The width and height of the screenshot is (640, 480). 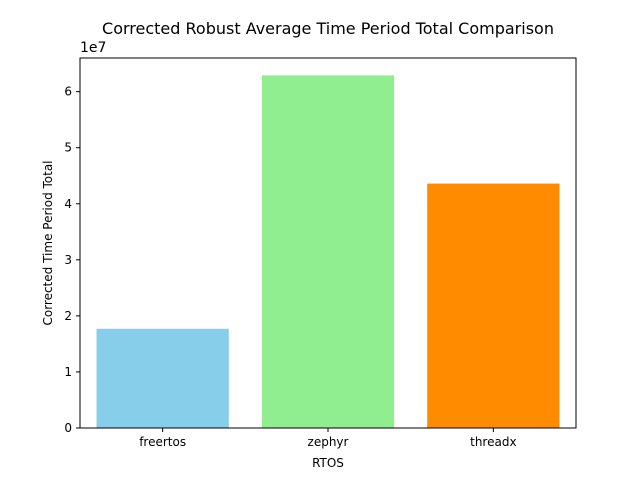 I want to click on x-axis-label: RTOS, so click(x=328, y=463).